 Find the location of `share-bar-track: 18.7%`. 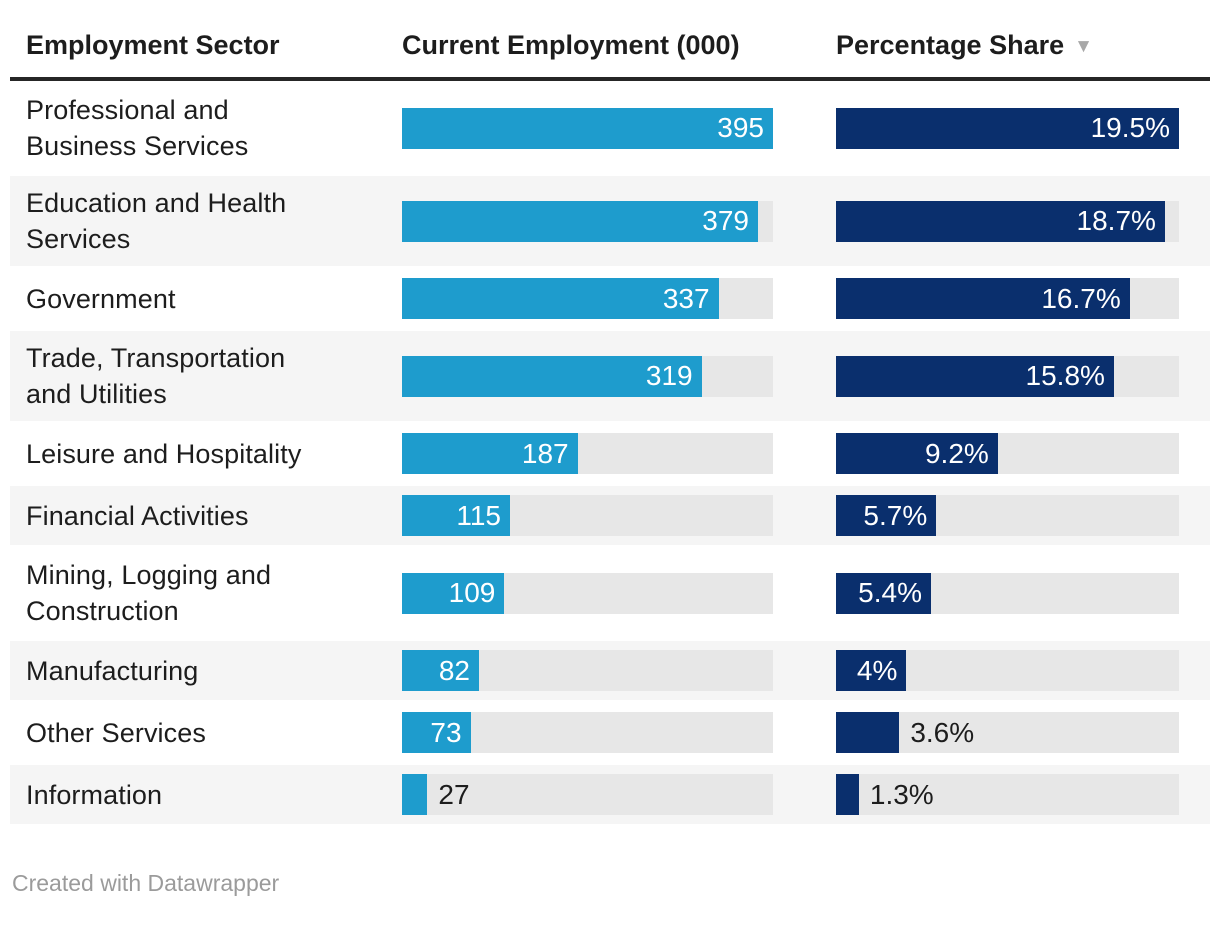

share-bar-track: 18.7% is located at coordinates (1007, 221).